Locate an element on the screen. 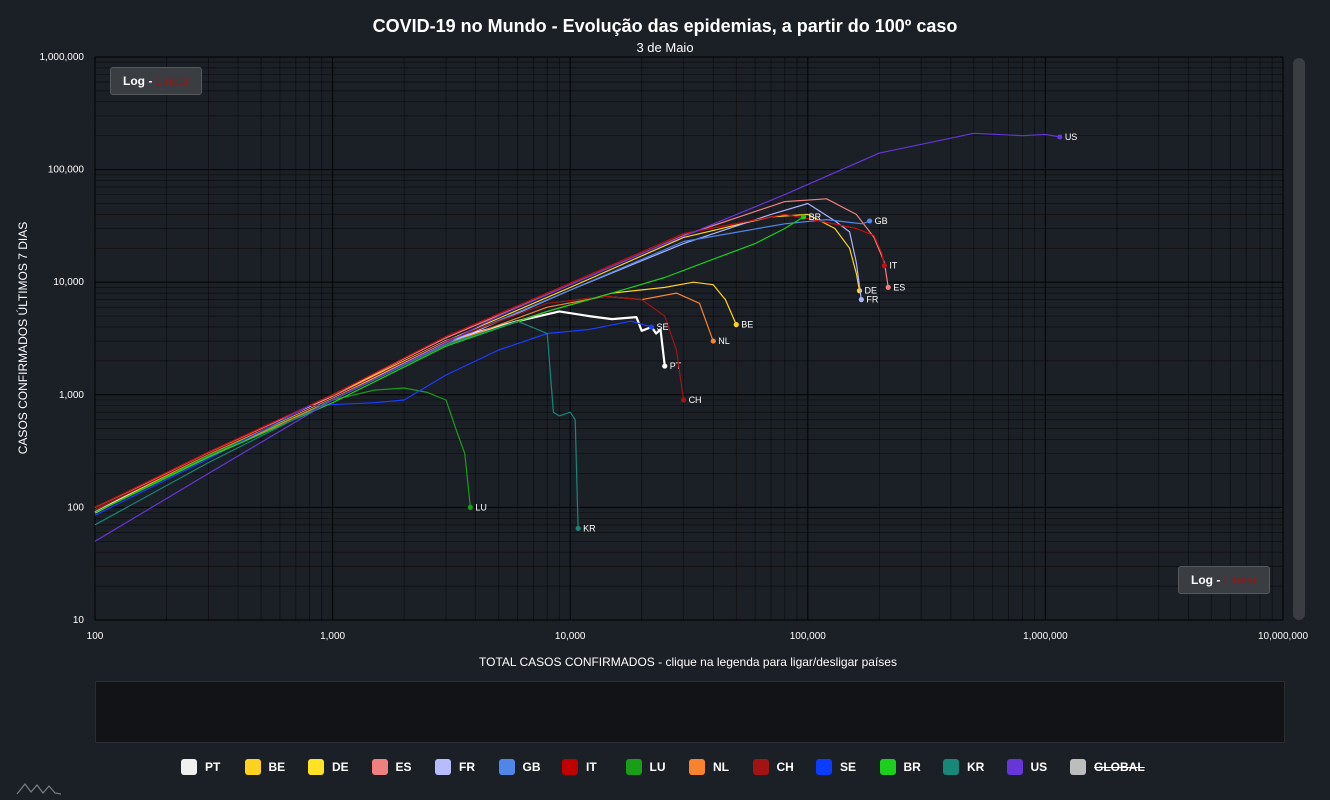  end-point-br is located at coordinates (803, 217).